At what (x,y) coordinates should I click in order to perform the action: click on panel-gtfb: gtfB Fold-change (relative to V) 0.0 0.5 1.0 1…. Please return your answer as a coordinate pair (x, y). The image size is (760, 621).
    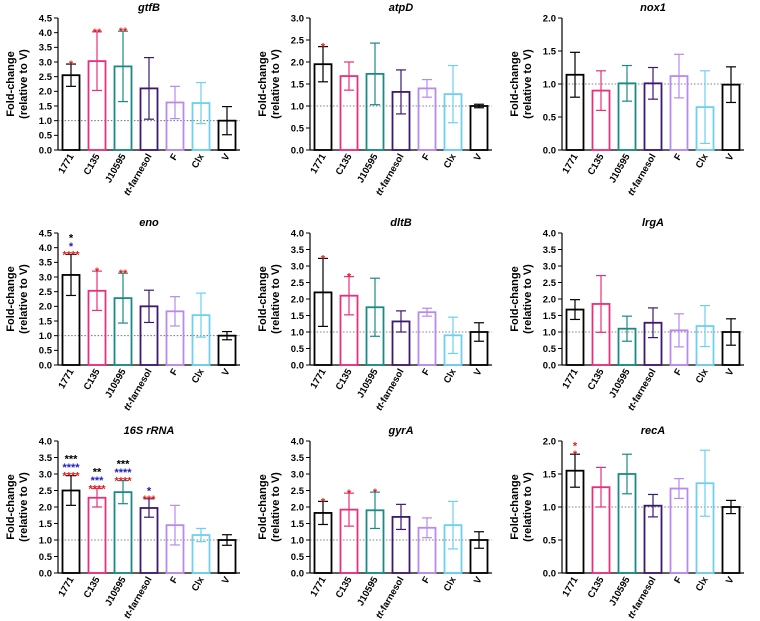
    Looking at the image, I should click on (122, 100).